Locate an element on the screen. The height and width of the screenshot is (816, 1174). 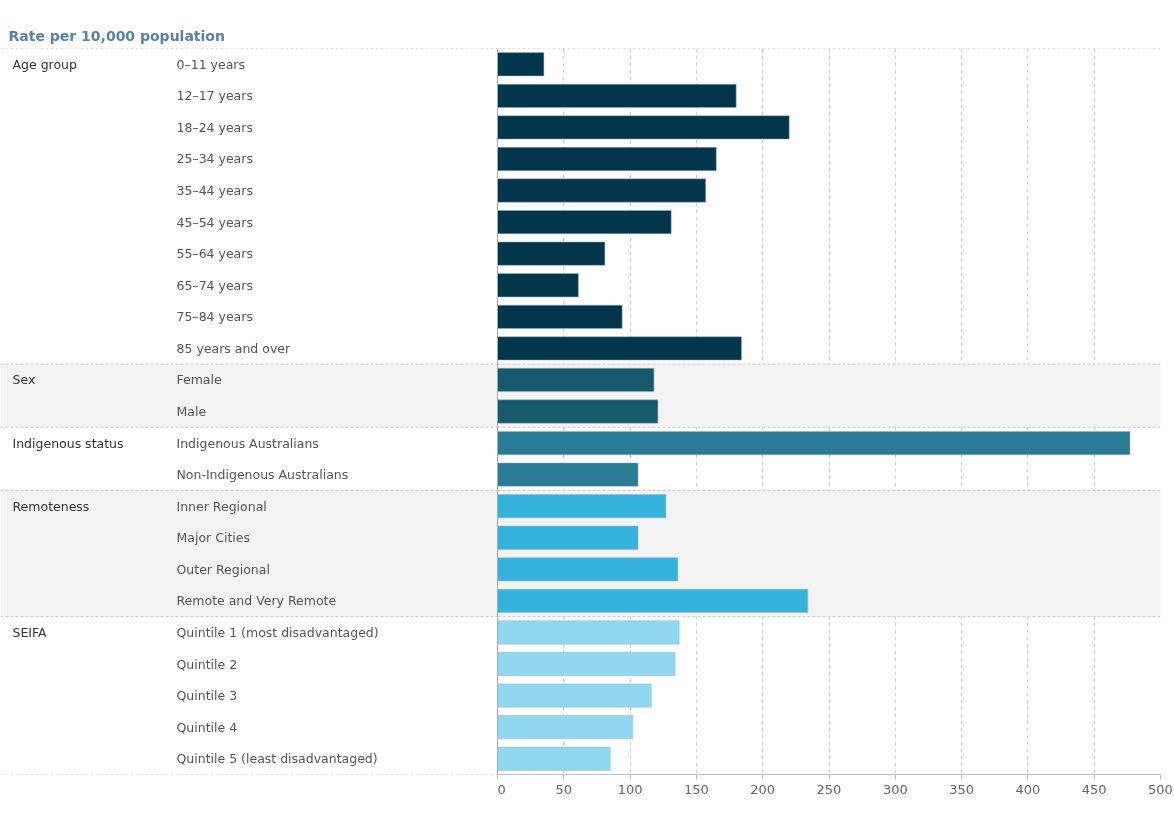
y-tick-label: Remote and Very Remote is located at coordinates (256, 601).